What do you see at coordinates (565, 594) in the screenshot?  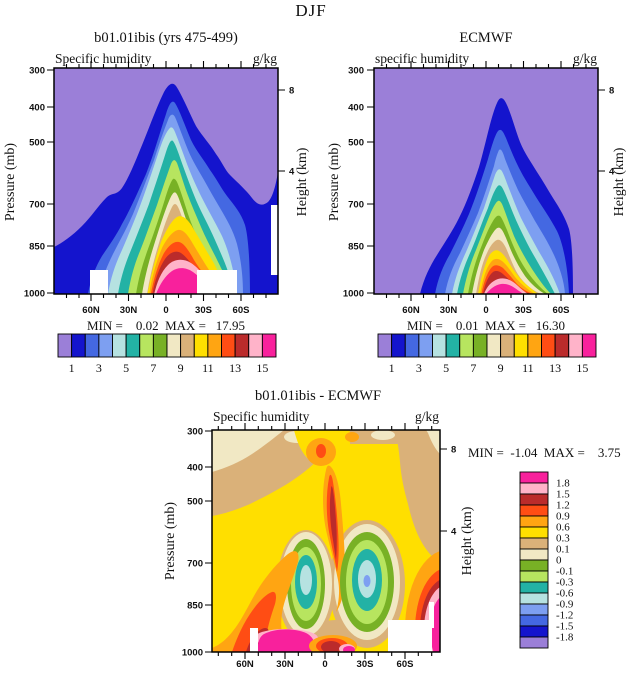 I see `svg-text: -0.6` at bounding box center [565, 594].